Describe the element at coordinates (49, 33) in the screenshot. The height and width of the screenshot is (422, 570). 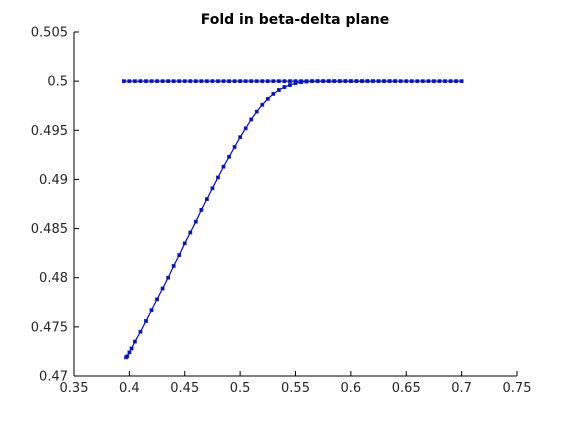
I see `y-tick-label: 0.505` at that location.